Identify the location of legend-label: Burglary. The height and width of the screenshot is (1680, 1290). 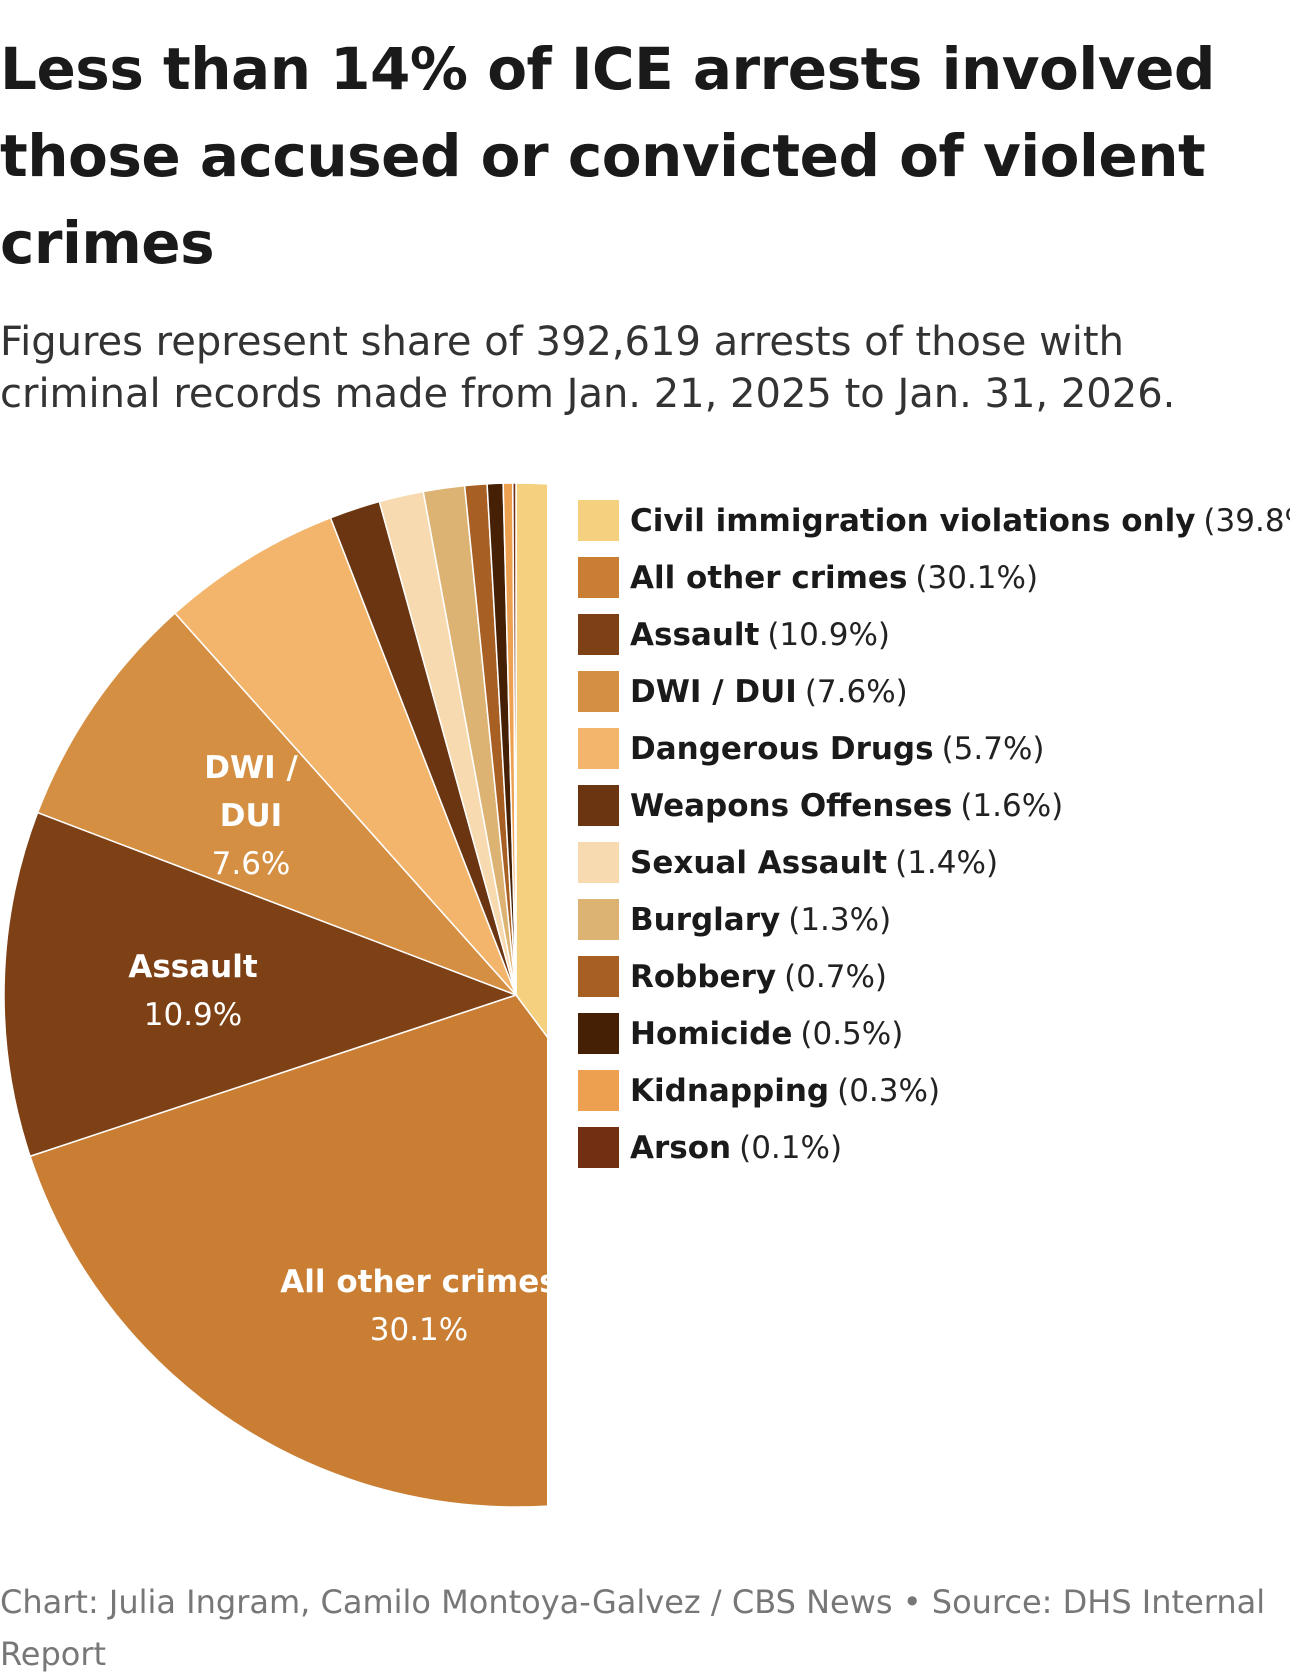
(705, 919).